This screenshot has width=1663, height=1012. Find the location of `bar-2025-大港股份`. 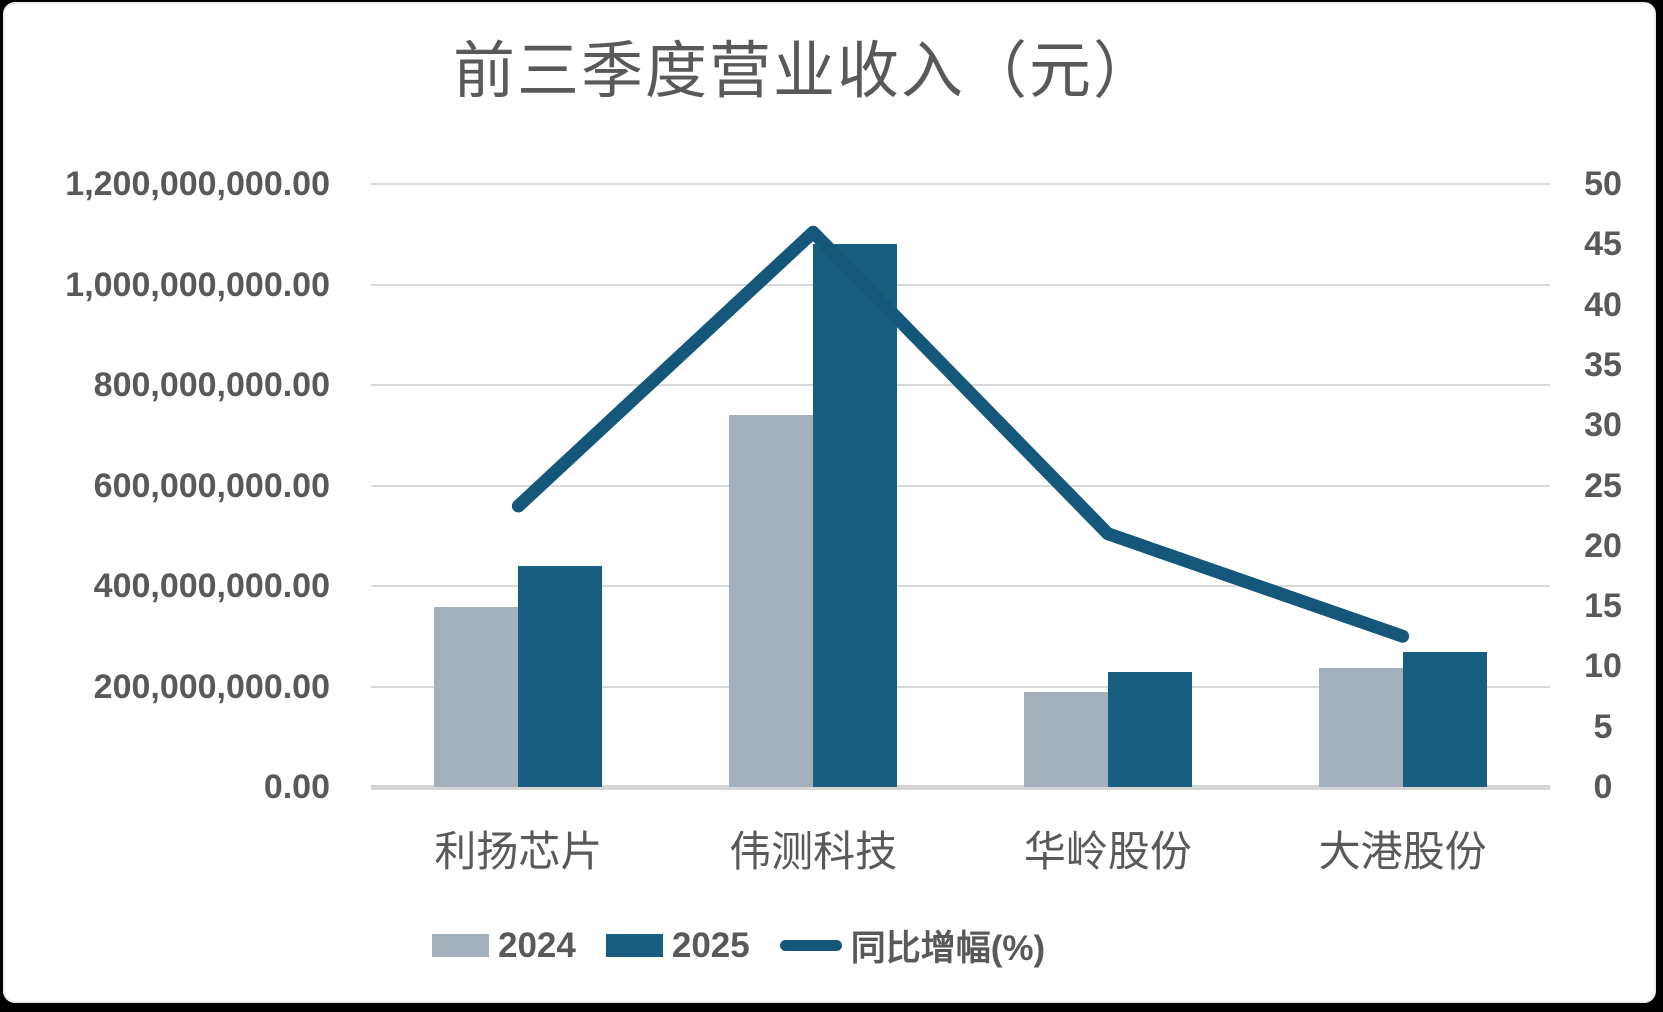

bar-2025-大港股份 is located at coordinates (1444, 719).